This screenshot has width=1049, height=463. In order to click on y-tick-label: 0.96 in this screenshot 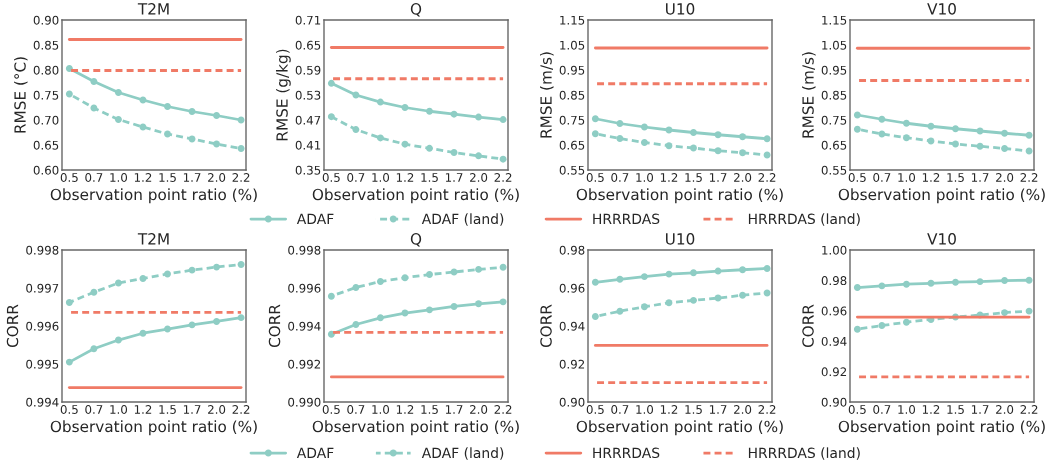, I will do `click(572, 288)`.